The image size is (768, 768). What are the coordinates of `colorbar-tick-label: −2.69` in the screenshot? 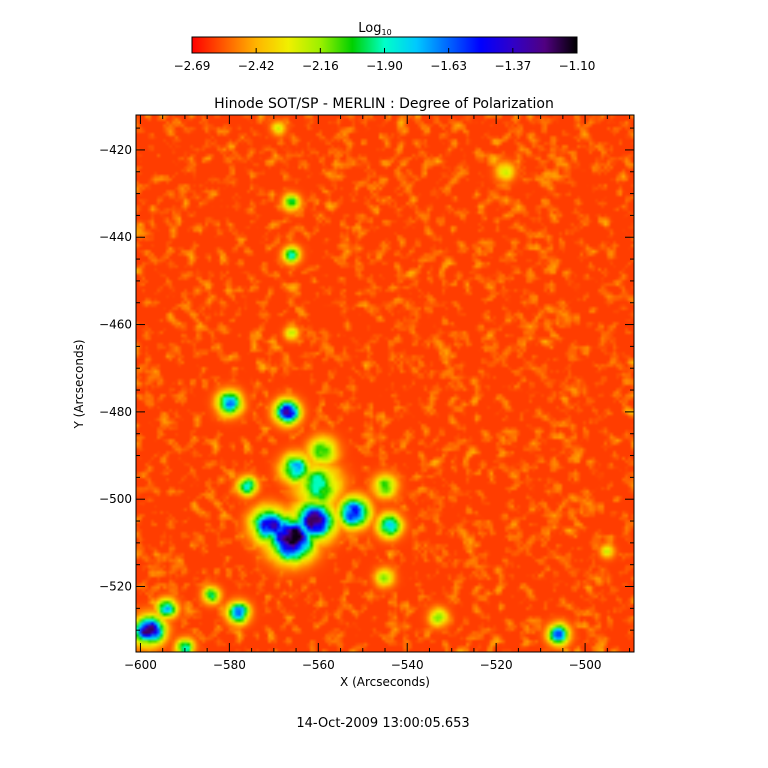 It's located at (192, 66).